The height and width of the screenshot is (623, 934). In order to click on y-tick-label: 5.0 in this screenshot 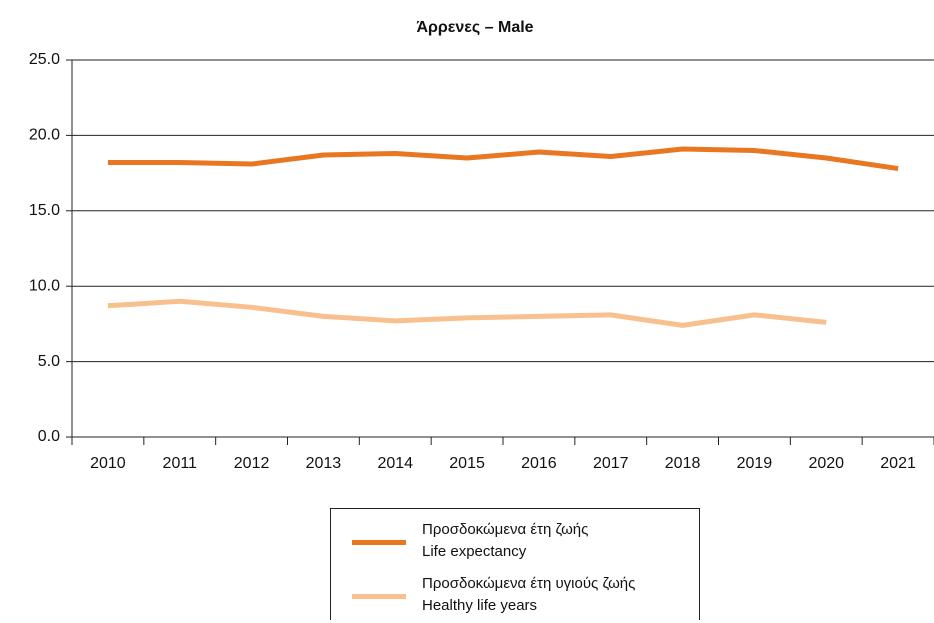, I will do `click(49, 361)`.